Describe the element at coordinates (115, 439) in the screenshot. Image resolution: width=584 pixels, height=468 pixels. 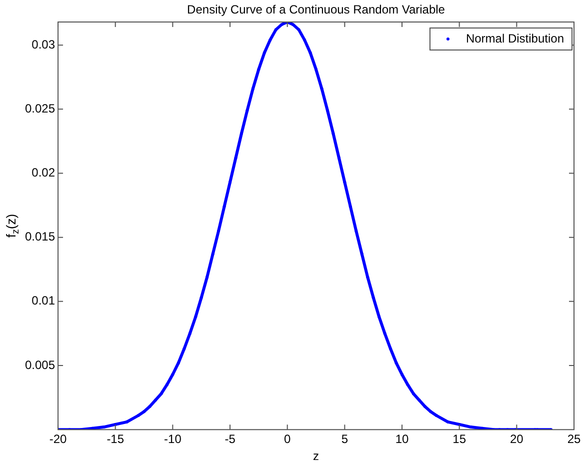
I see `x-tick-label: -15` at that location.